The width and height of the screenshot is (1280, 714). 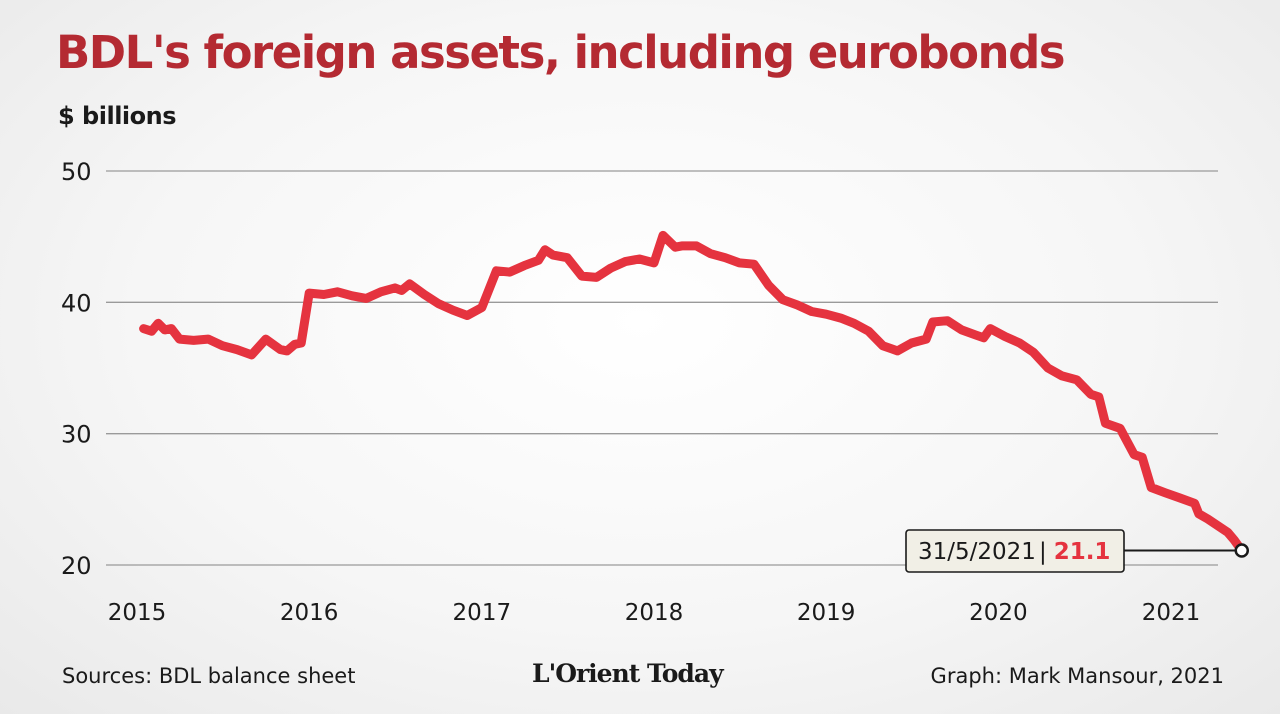 I want to click on x-tick-label-2018: 2018, so click(x=654, y=613).